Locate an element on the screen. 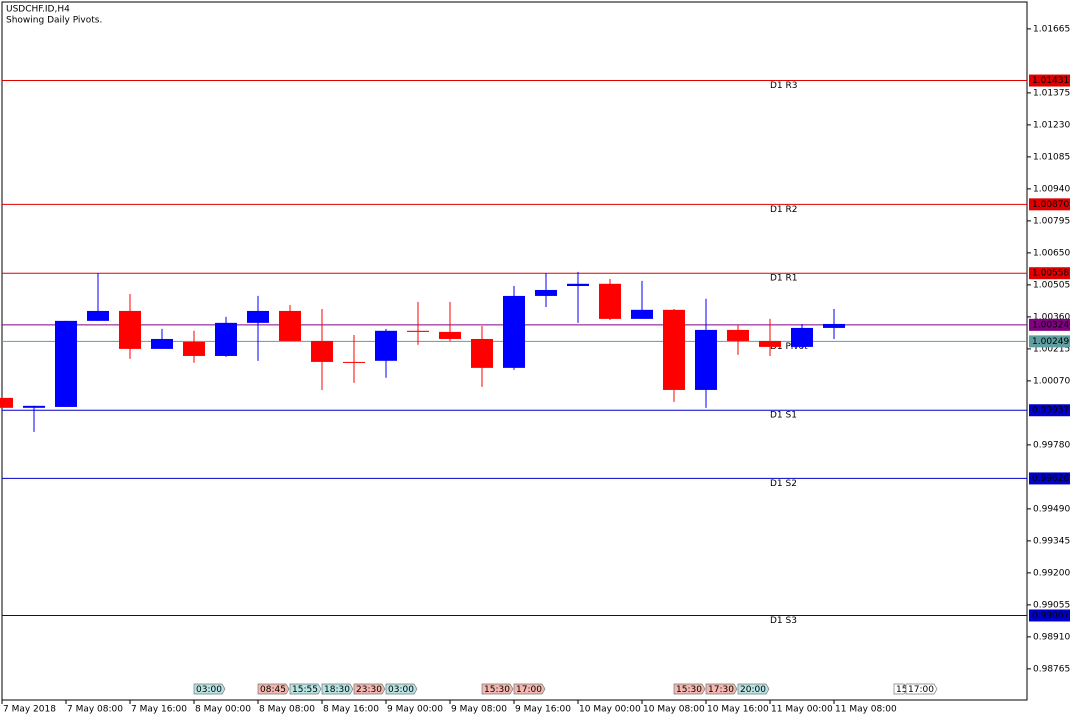  y-tick-label: 1.00940 is located at coordinates (1051, 189).